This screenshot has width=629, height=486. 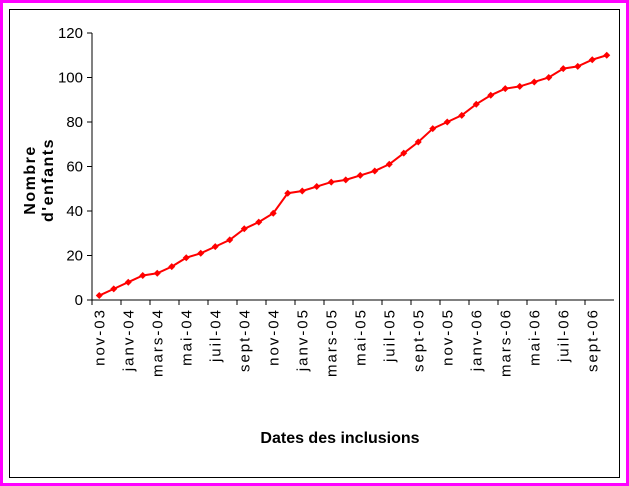 I want to click on x-tick-label: janv-05, so click(x=302, y=340).